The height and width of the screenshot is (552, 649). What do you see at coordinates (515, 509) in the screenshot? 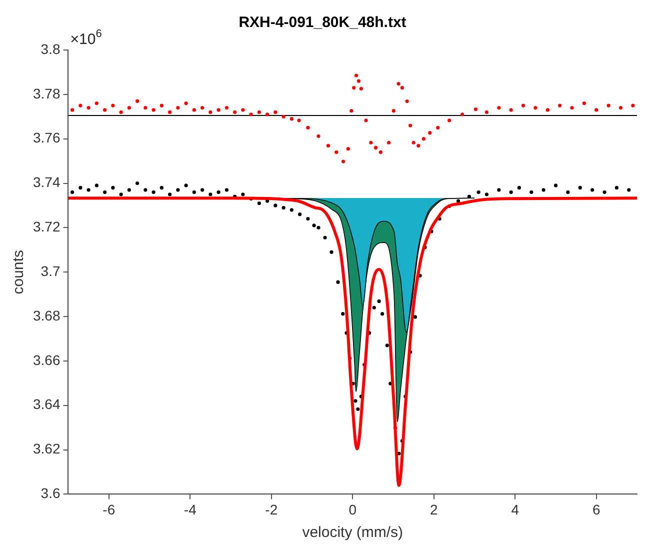
I see `x-tick-label: 4` at bounding box center [515, 509].